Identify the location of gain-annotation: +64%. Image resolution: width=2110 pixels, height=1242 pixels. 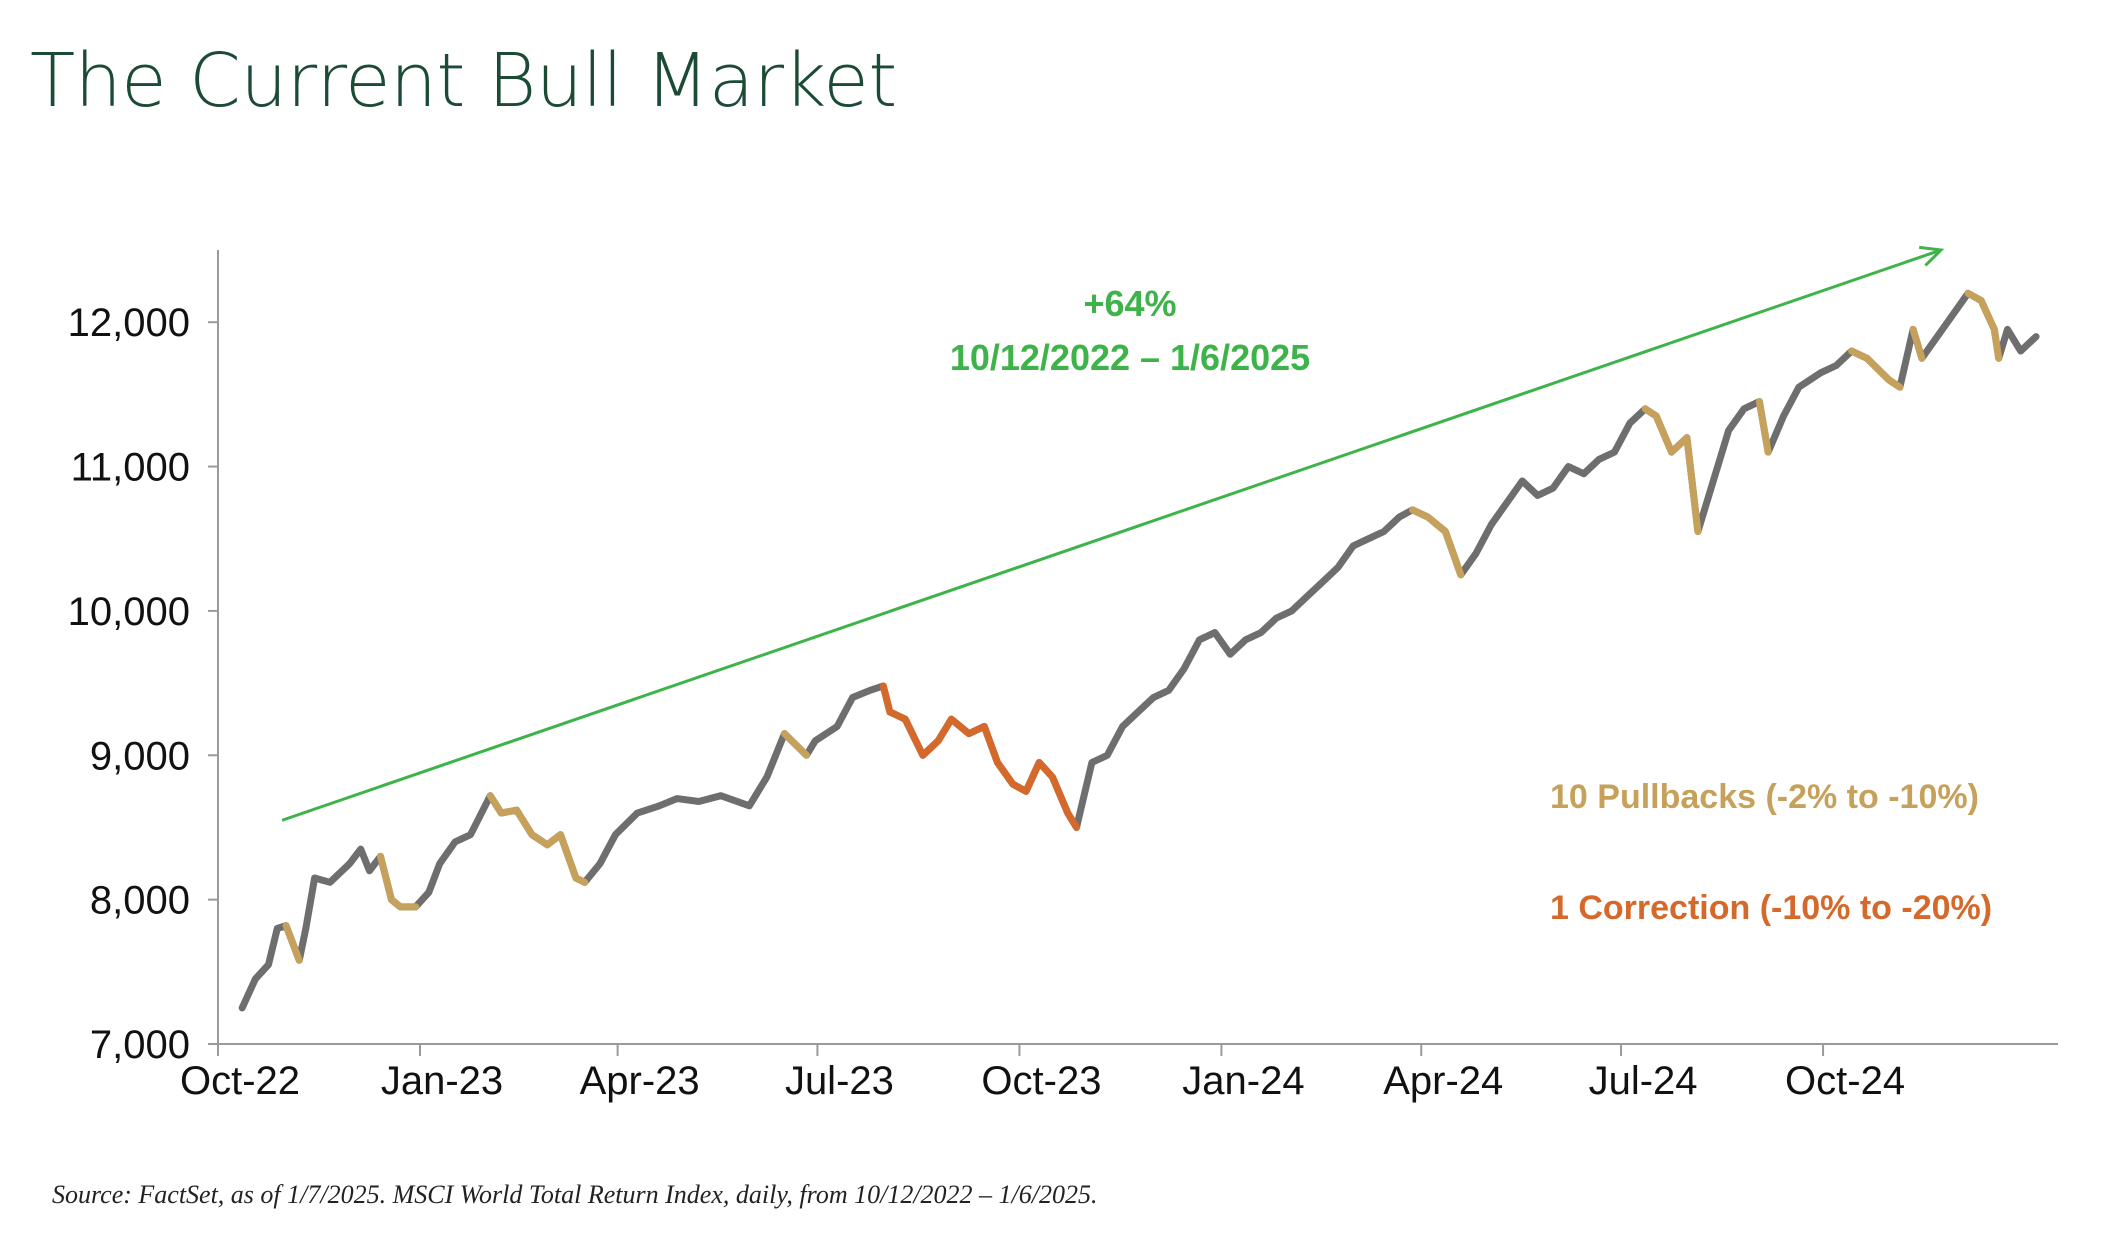
(1129, 303).